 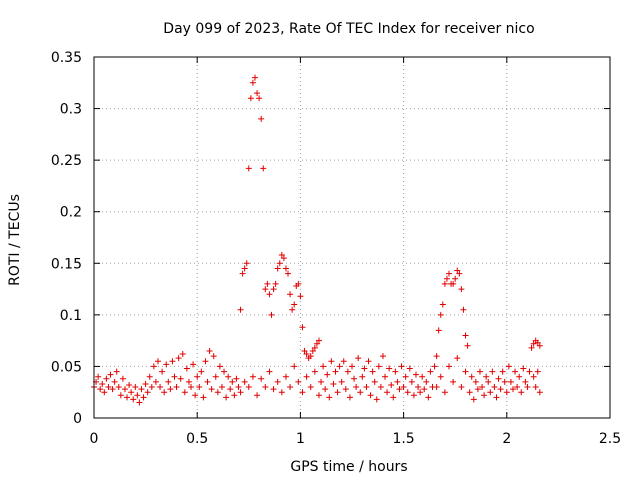 I want to click on y-tick-label: 0.35, so click(x=66, y=58).